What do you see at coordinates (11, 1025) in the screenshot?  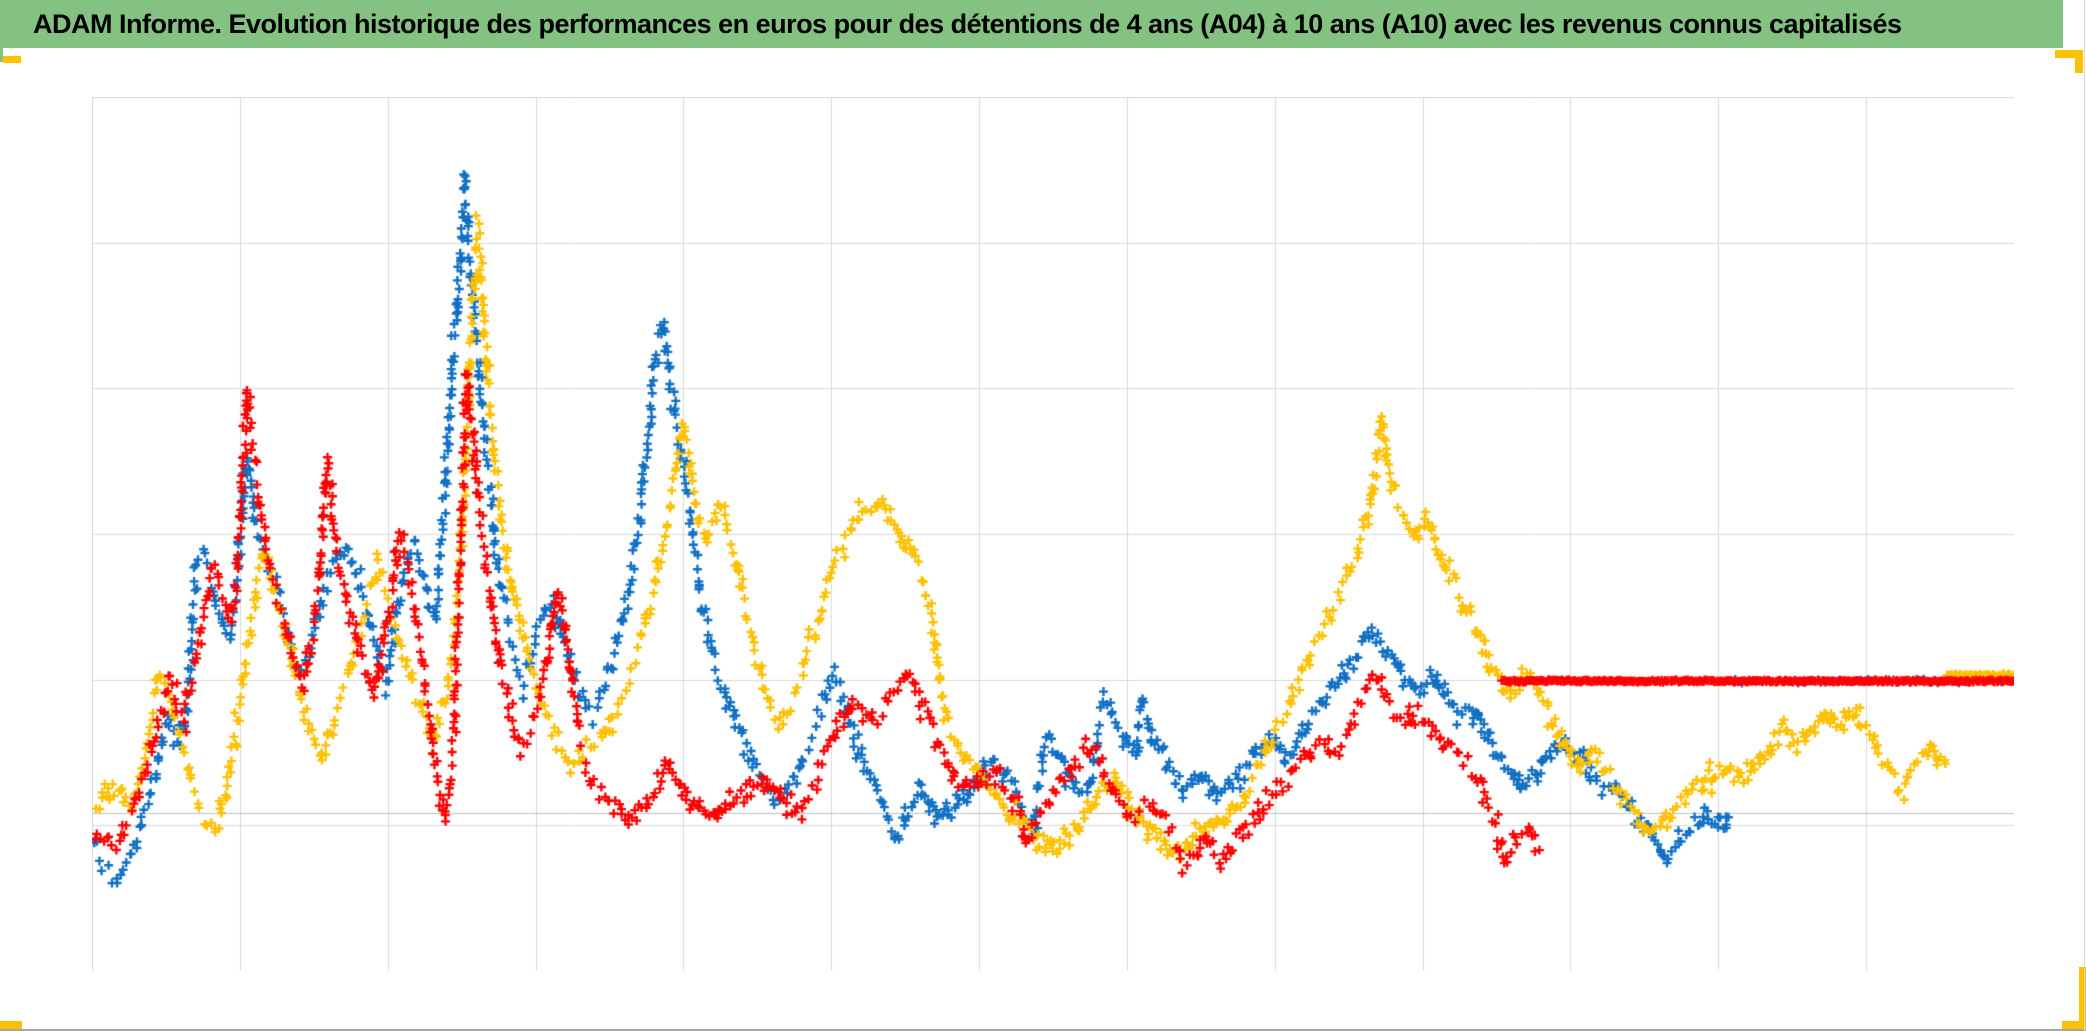 I see `corner-accent-bottom-left` at bounding box center [11, 1025].